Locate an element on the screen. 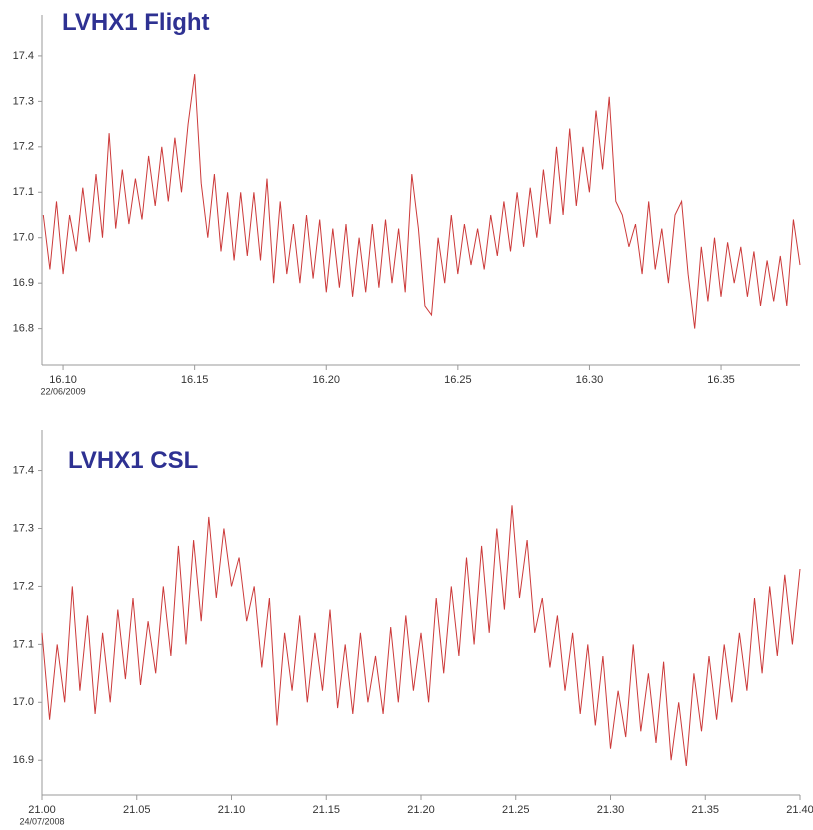 This screenshot has height=830, width=813. x-tick-label: 21.20 is located at coordinates (421, 810).